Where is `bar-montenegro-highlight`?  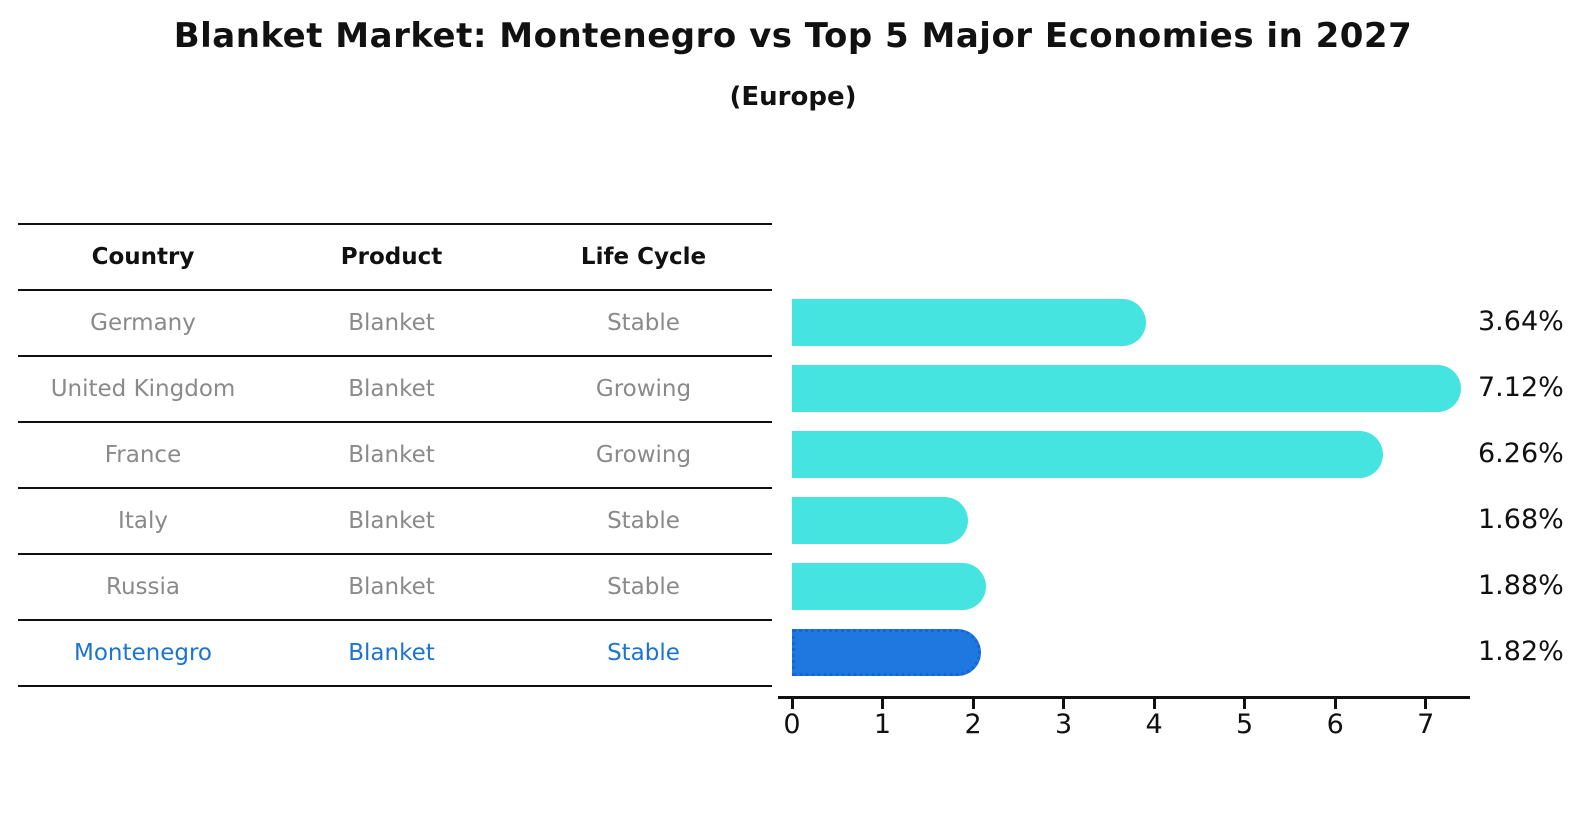
bar-montenegro-highlight is located at coordinates (886, 652).